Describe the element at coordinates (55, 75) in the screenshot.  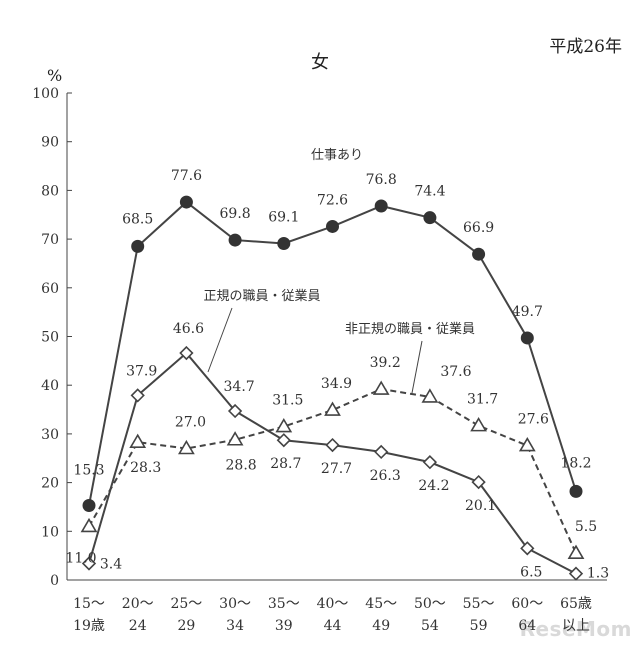
I see `y-axis-unit: %` at that location.